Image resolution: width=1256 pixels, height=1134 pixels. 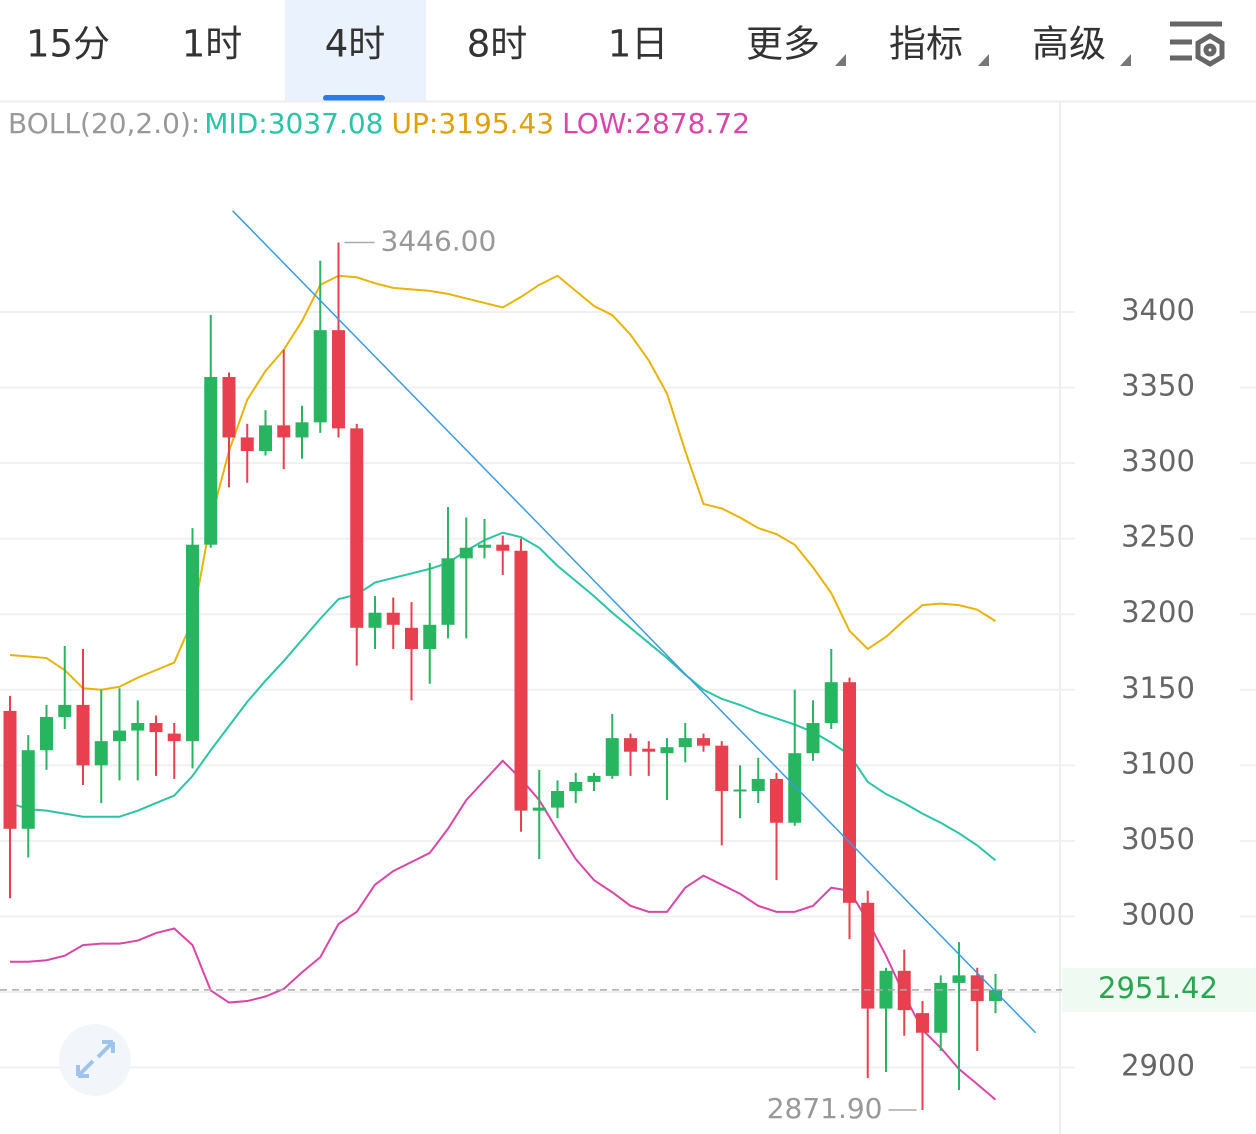 What do you see at coordinates (783, 44) in the screenshot?
I see `tab: 更多` at bounding box center [783, 44].